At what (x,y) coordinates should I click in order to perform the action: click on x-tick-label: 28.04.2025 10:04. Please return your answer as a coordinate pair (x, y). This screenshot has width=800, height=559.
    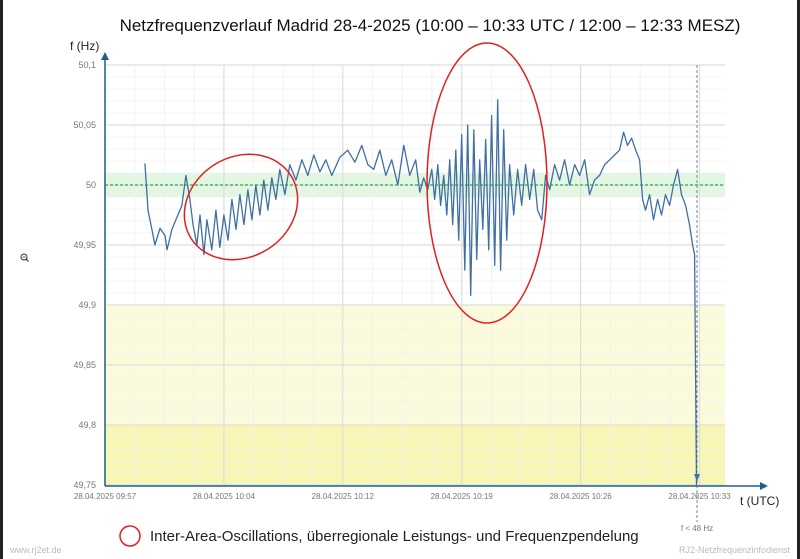
    Looking at the image, I should click on (224, 496).